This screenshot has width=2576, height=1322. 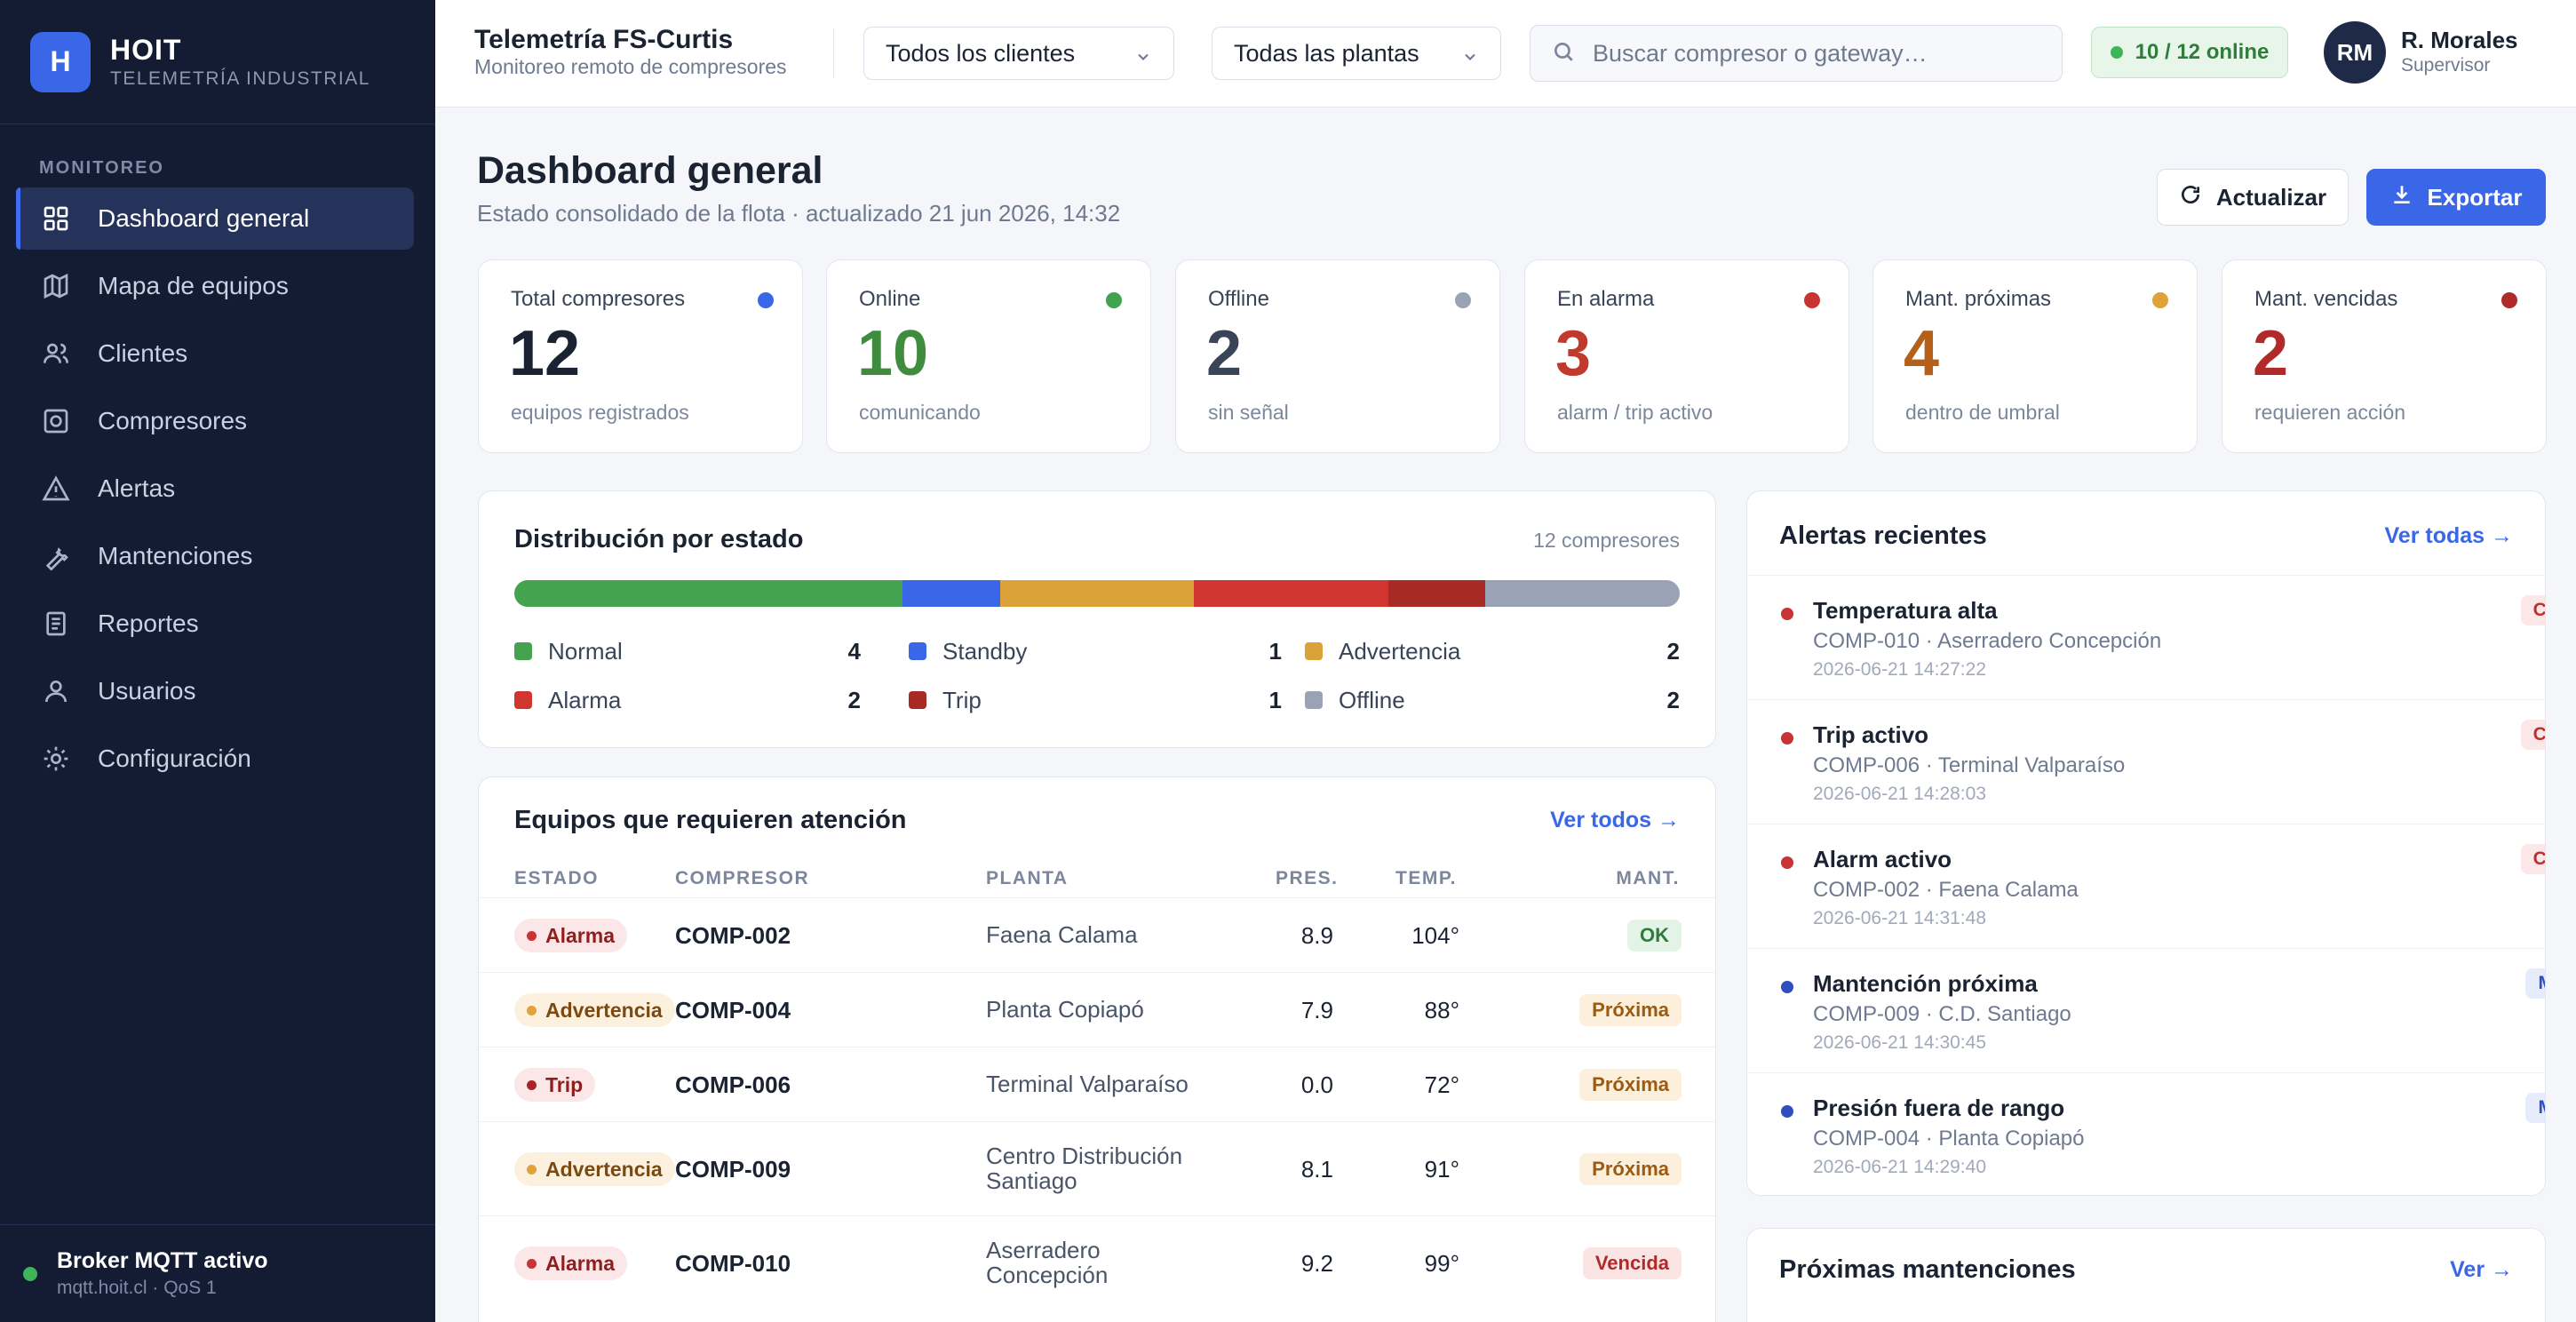 What do you see at coordinates (56, 691) in the screenshot?
I see `user-icon` at bounding box center [56, 691].